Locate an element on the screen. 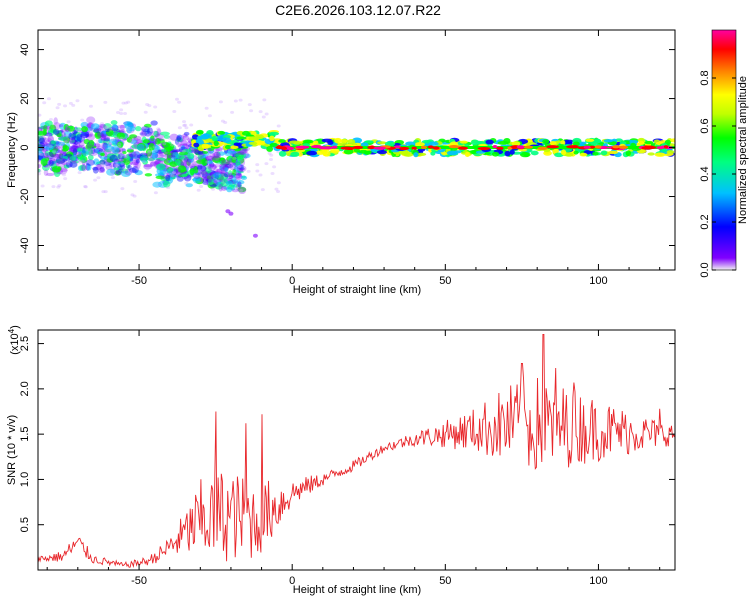  colorbar-tick-label: 0.8 is located at coordinates (705, 77).